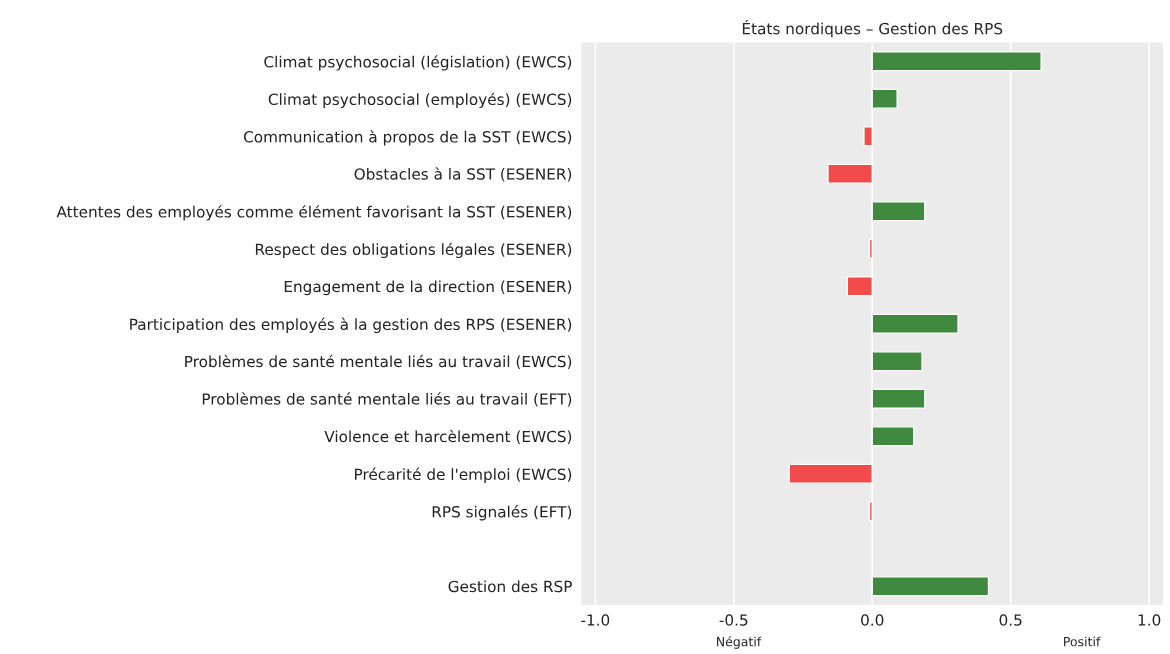  What do you see at coordinates (502, 513) in the screenshot?
I see `y-tick-label: RPS signalés (EFT)` at bounding box center [502, 513].